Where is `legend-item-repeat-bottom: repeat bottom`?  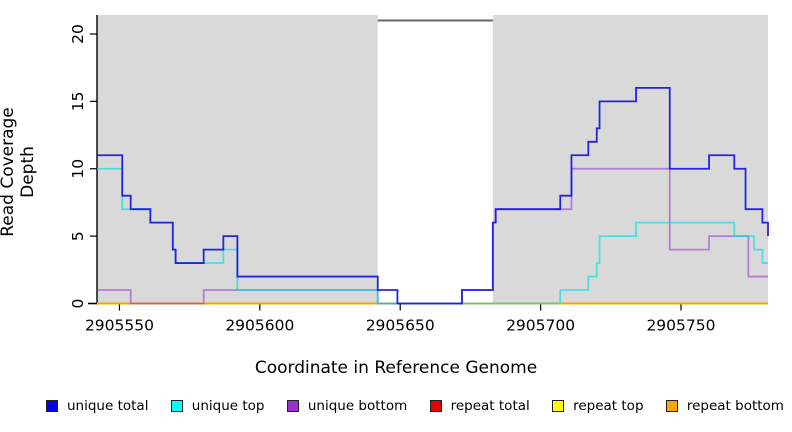
legend-item-repeat-bottom: repeat bottom is located at coordinates (724, 406).